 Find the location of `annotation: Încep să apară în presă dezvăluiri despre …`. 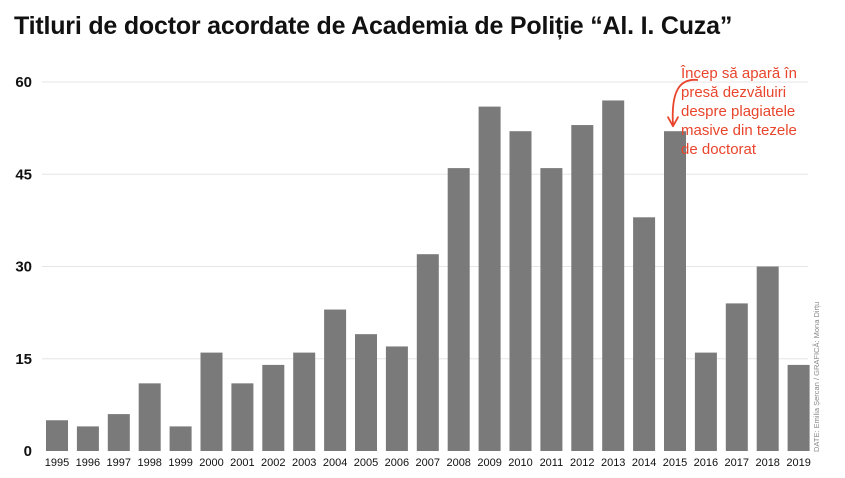

annotation: Încep să apară în presă dezvăluiri despre … is located at coordinates (732, 111).